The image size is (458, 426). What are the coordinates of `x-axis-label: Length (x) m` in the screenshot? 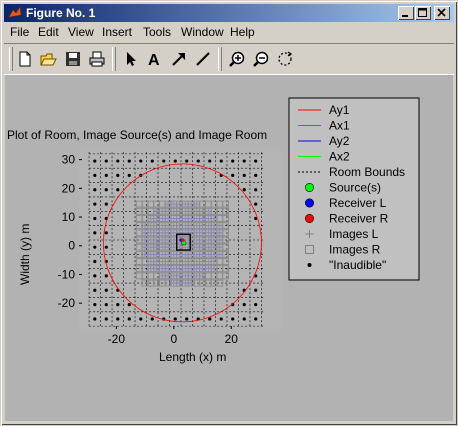 It's located at (192, 357).